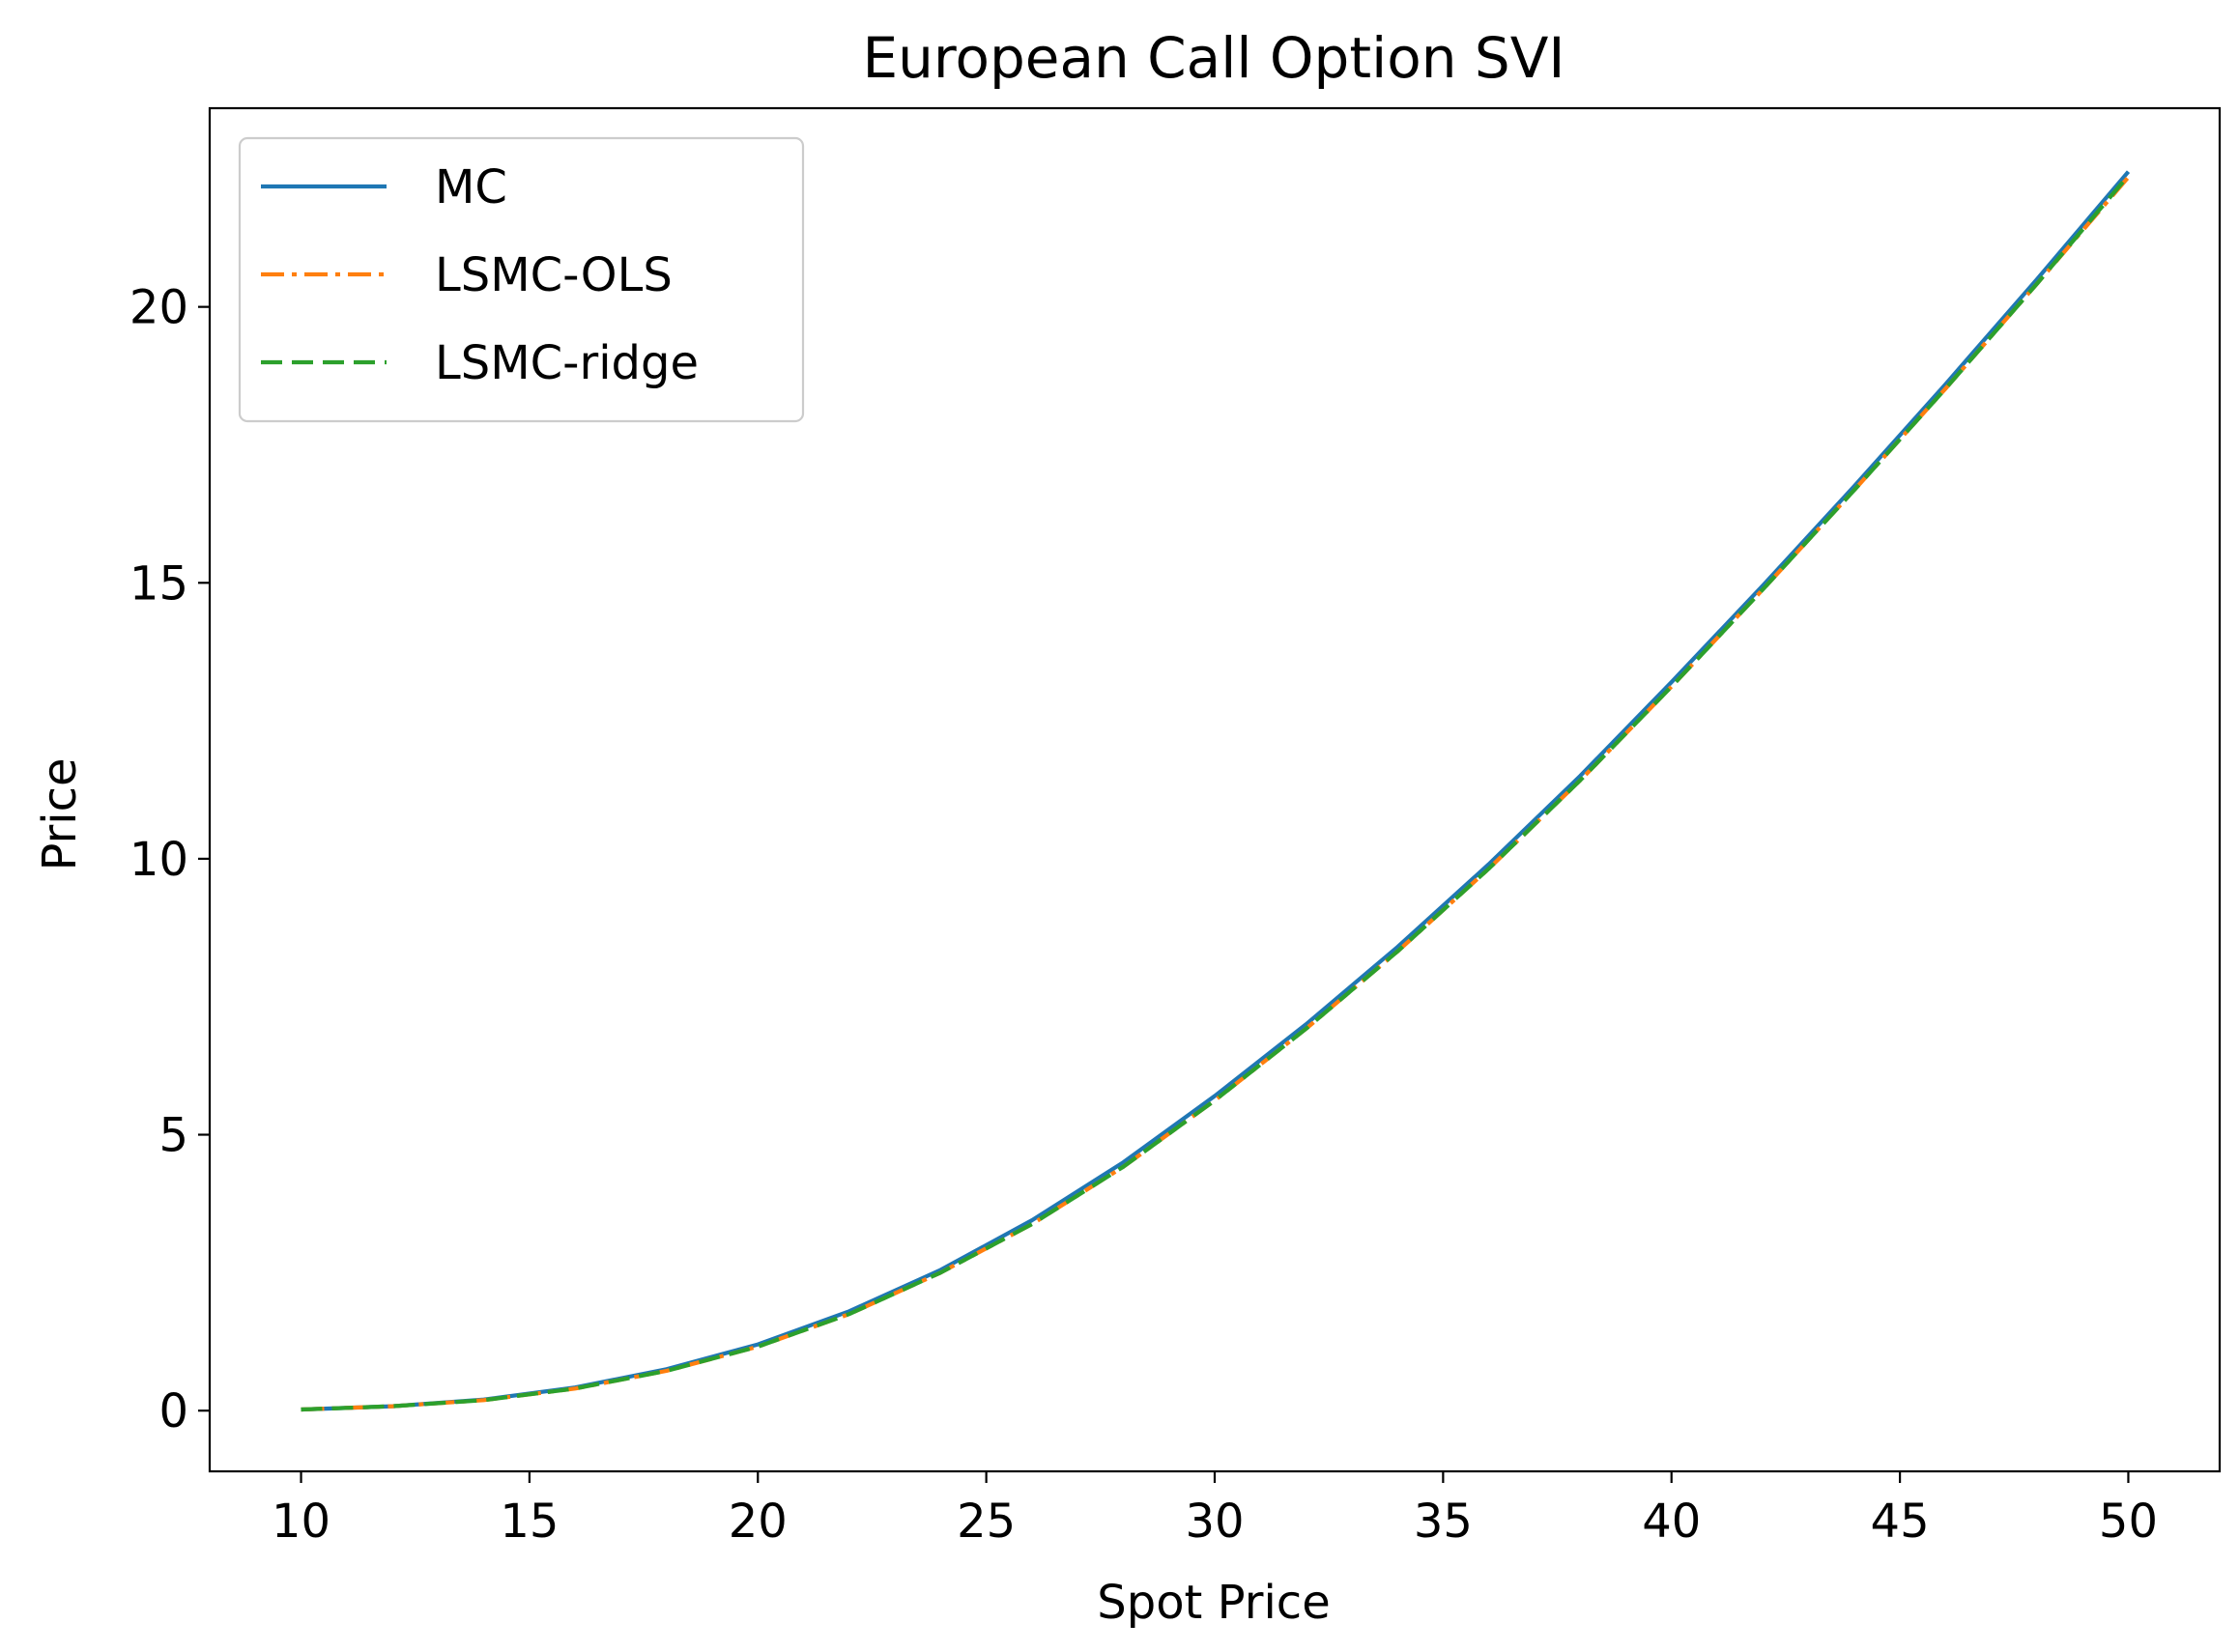 The image size is (2239, 1652). What do you see at coordinates (301, 1522) in the screenshot?
I see `x-tick-label: 10` at bounding box center [301, 1522].